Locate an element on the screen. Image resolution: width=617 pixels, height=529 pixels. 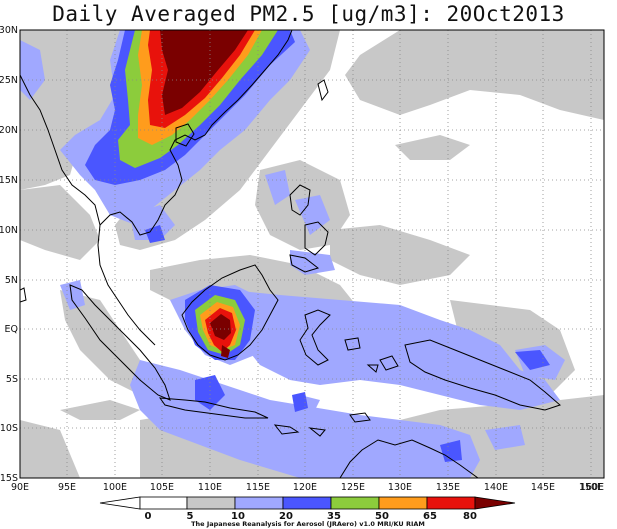
lat-label: 30N is located at coordinates (9, 30).